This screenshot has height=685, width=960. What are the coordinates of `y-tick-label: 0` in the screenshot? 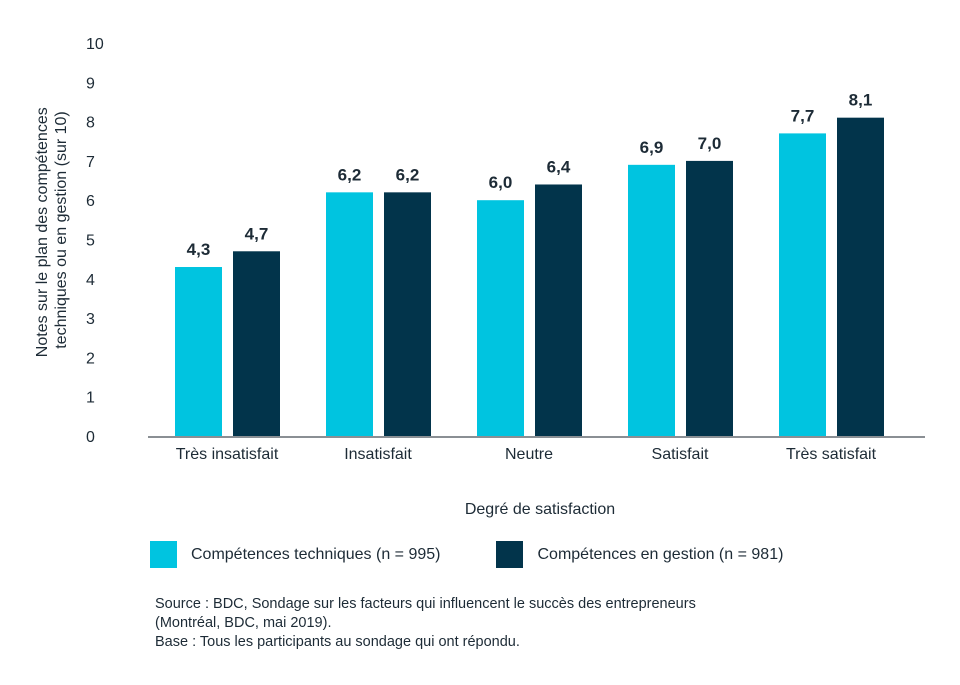 It's located at (90, 437).